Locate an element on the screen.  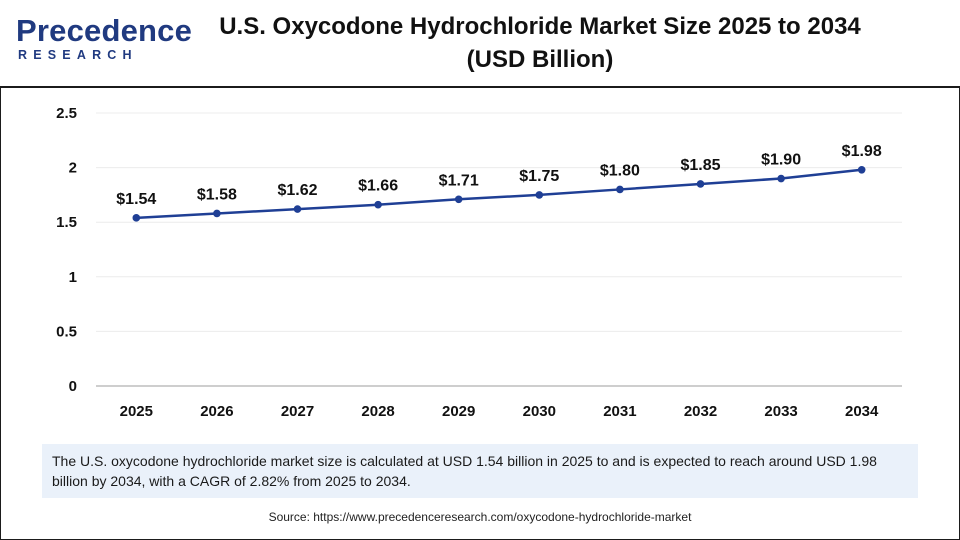
series-line is located at coordinates (499, 194).